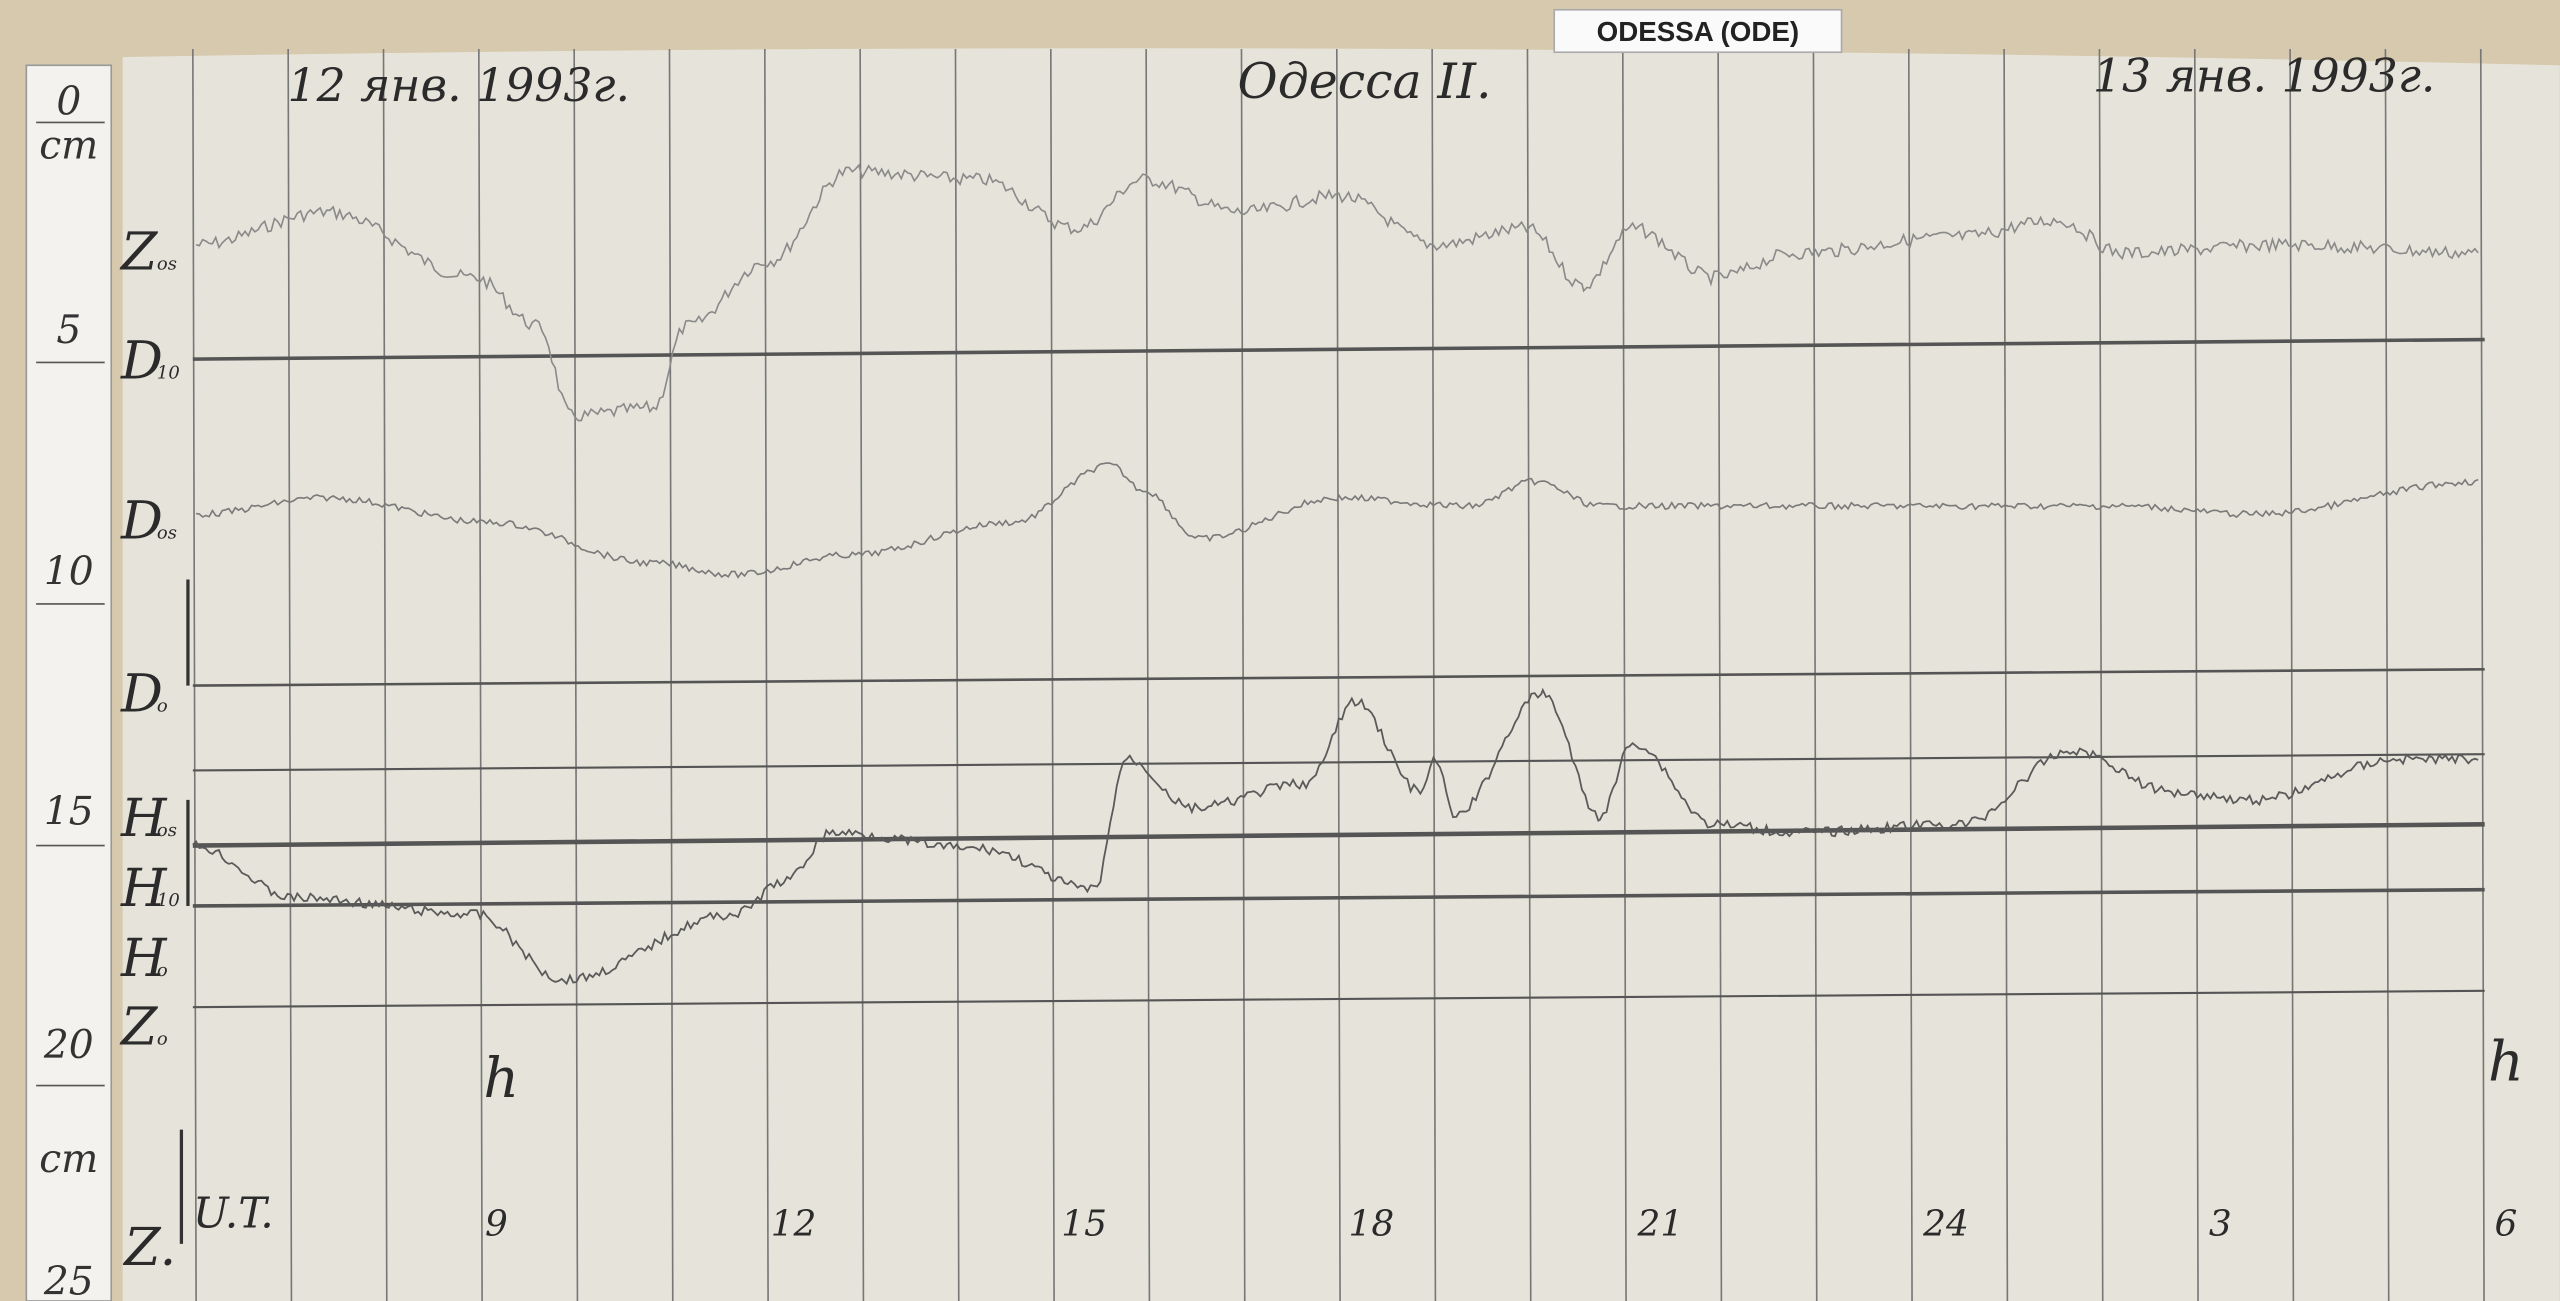 Image resolution: width=2560 pixels, height=1301 pixels. I want to click on trace, so click(1337, 520).